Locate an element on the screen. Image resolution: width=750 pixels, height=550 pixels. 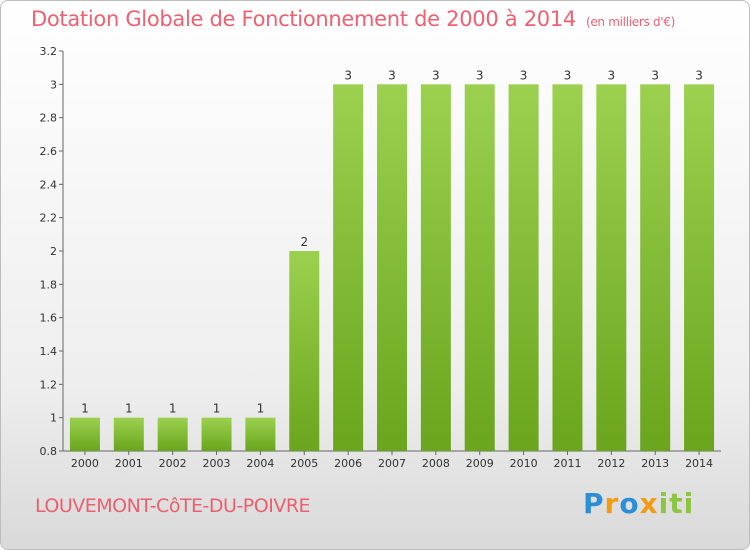
x-tick-label: 2004 is located at coordinates (260, 463).